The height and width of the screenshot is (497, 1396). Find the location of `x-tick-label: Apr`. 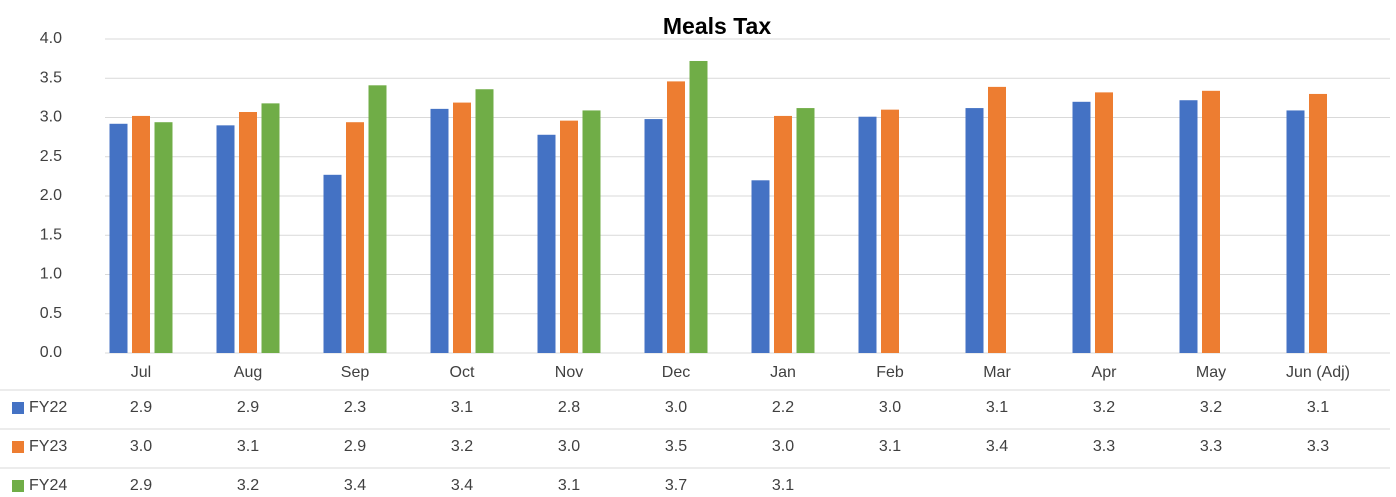

x-tick-label: Apr is located at coordinates (1105, 372).